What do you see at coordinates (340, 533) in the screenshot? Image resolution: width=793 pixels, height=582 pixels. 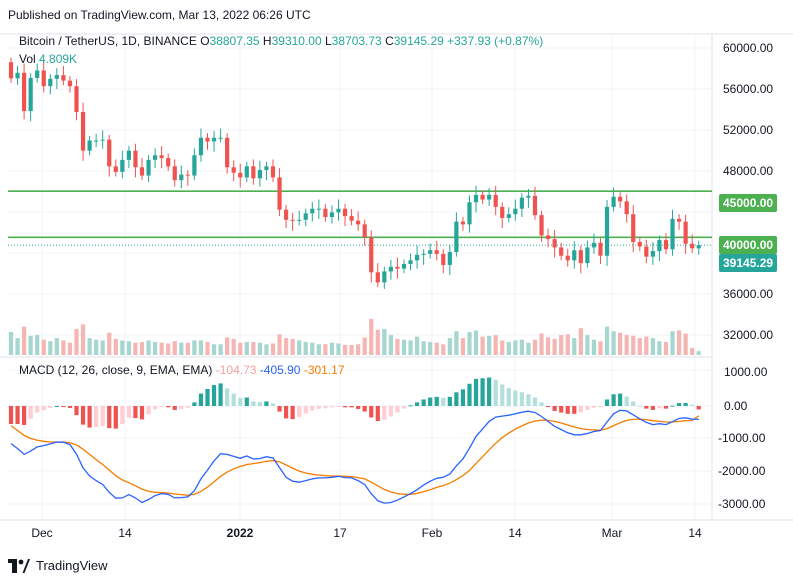 I see `time-tick-label: 17` at bounding box center [340, 533].